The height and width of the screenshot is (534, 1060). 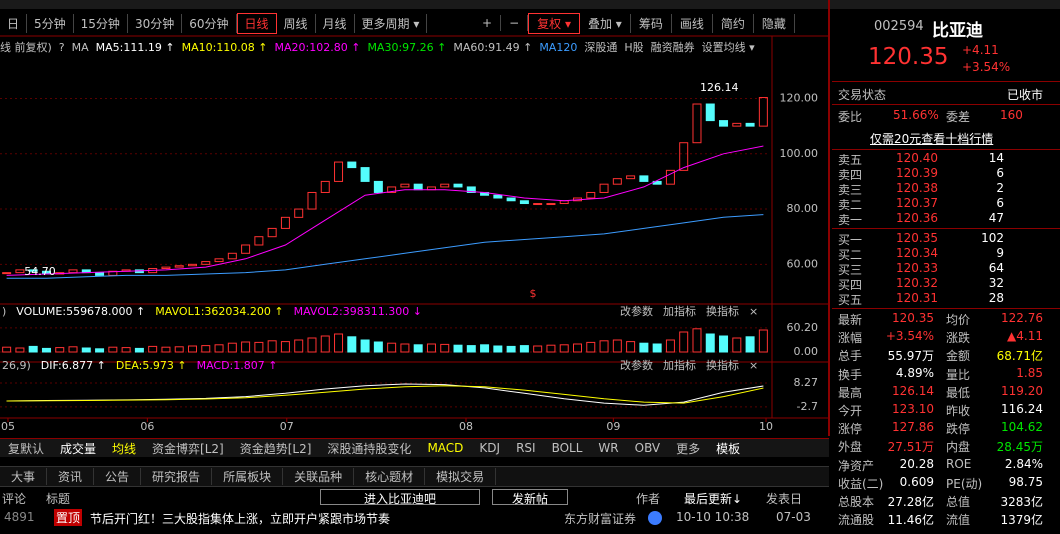 What do you see at coordinates (240, 519) in the screenshot?
I see `post-title: 节后开门红！三大股指集体上涨，立即开户紧跟市场节奏` at bounding box center [240, 519].